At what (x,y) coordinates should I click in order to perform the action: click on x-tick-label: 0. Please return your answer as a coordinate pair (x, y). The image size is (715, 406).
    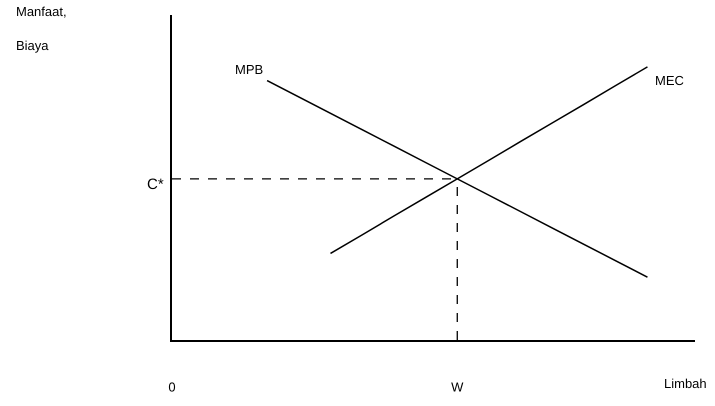
    Looking at the image, I should click on (172, 386).